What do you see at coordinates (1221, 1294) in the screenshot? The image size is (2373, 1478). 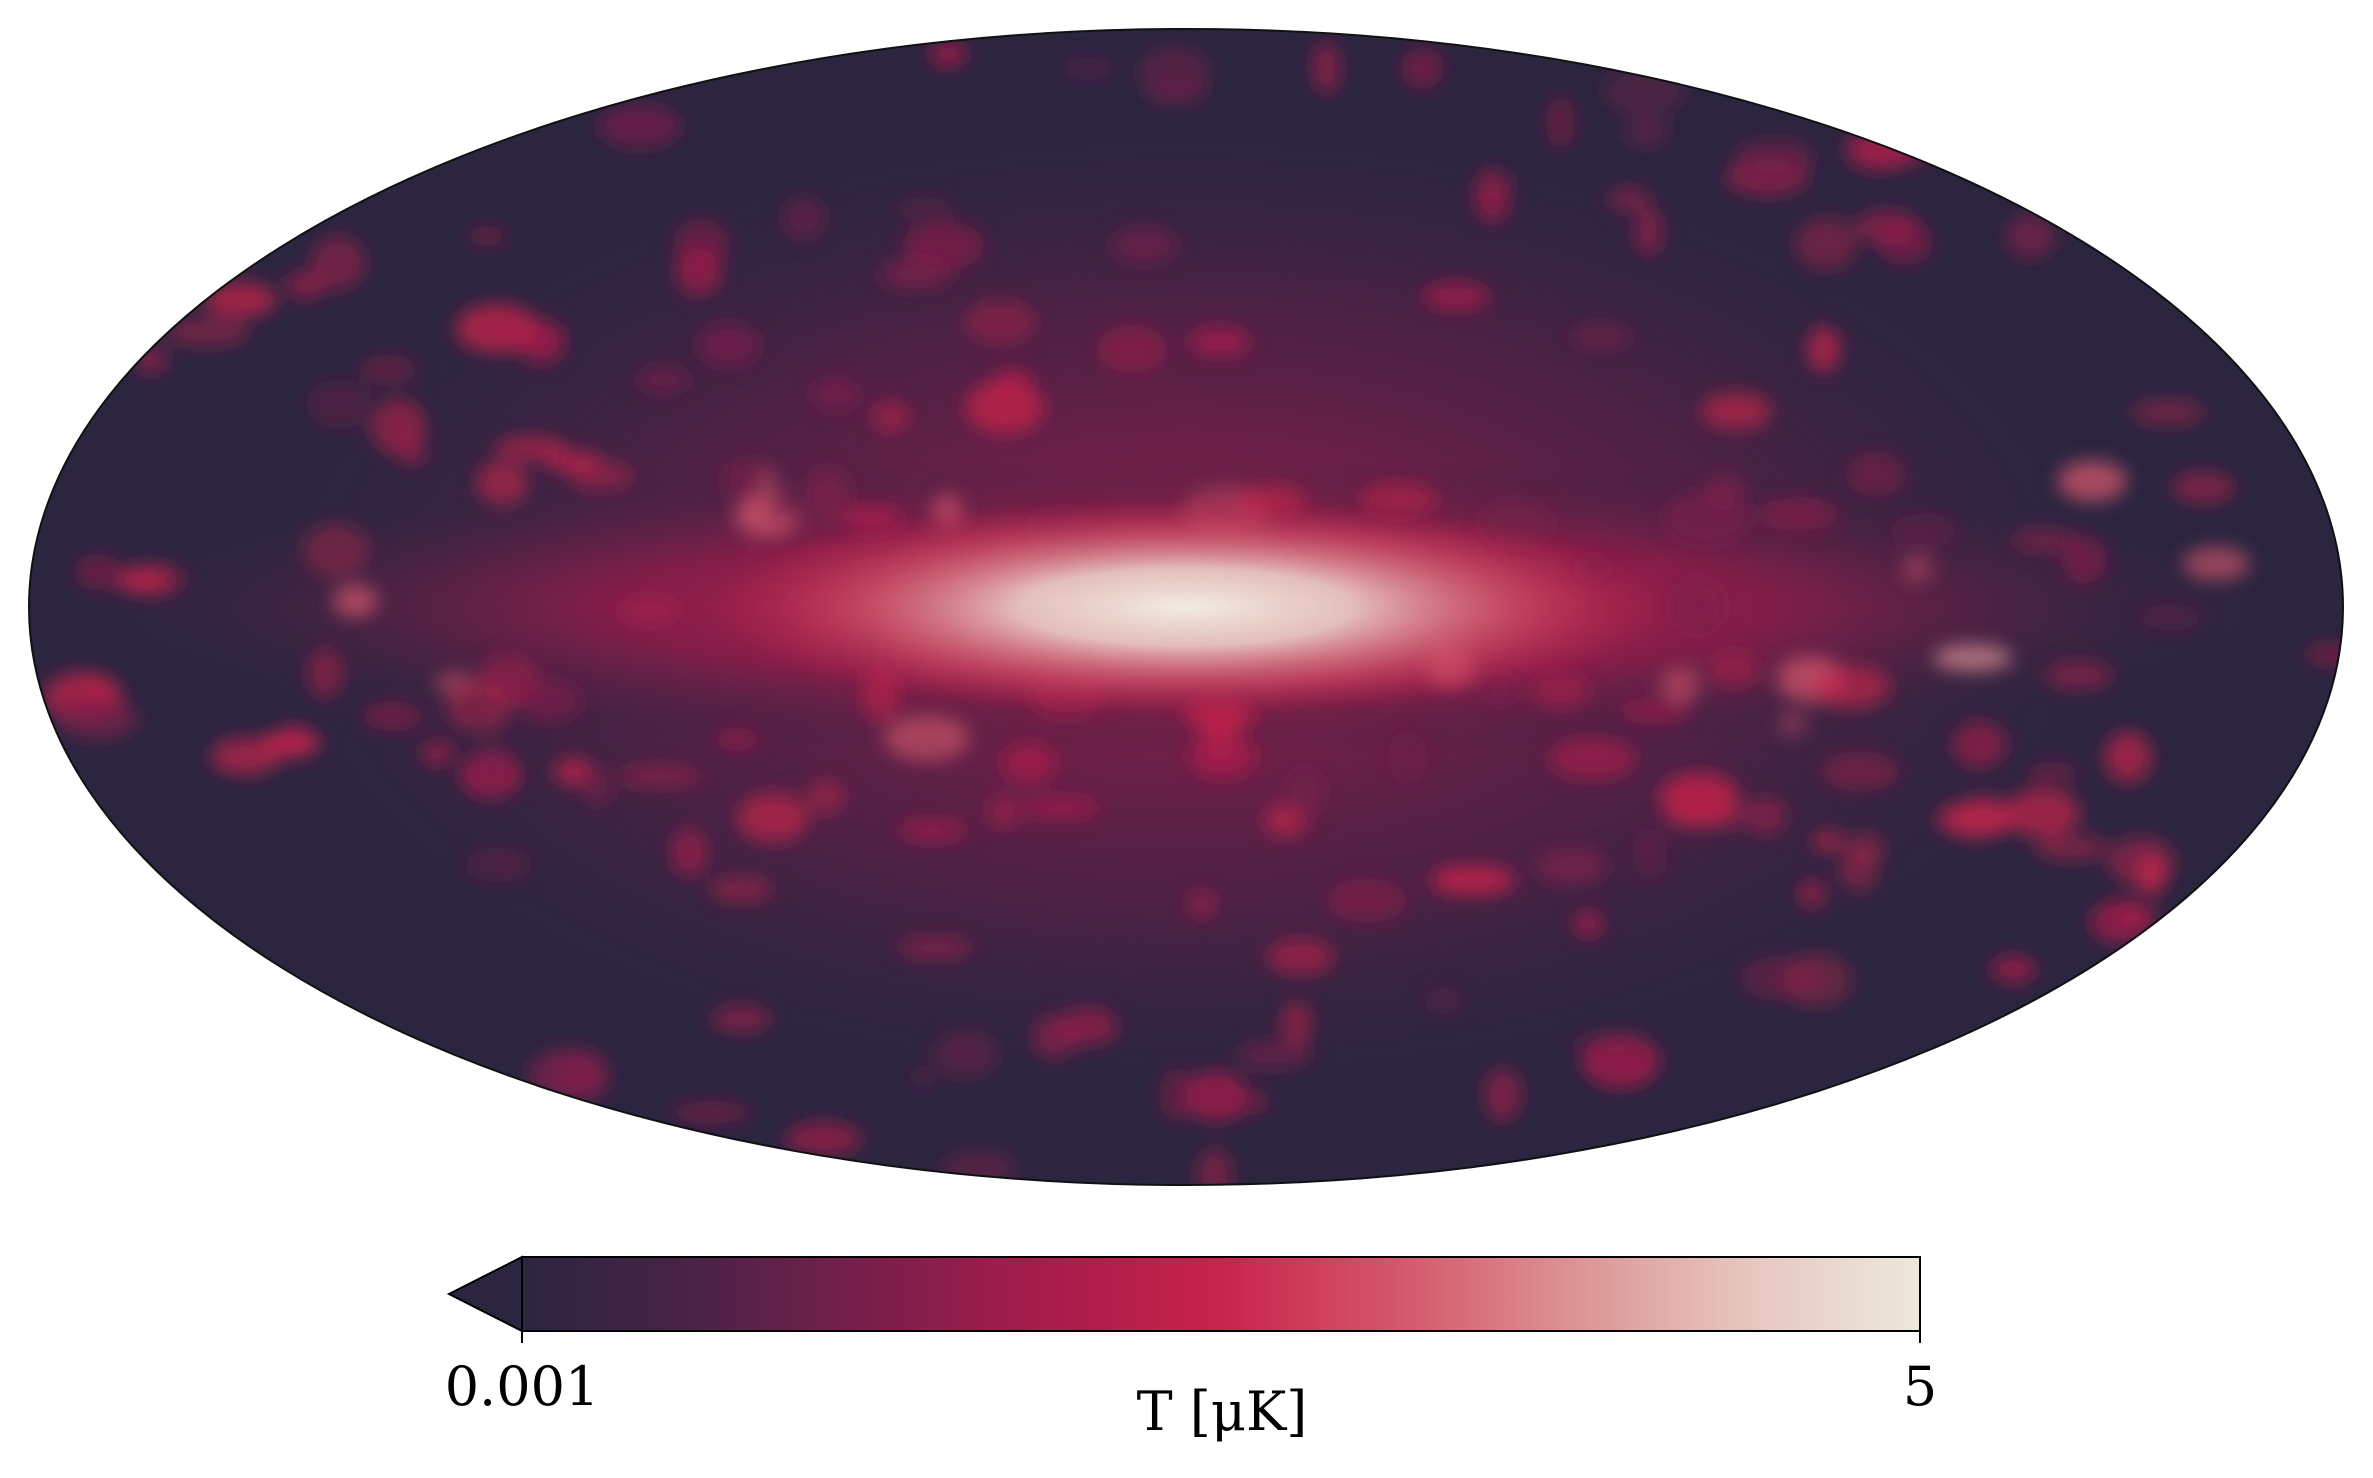 I see `colorbar-outline` at bounding box center [1221, 1294].